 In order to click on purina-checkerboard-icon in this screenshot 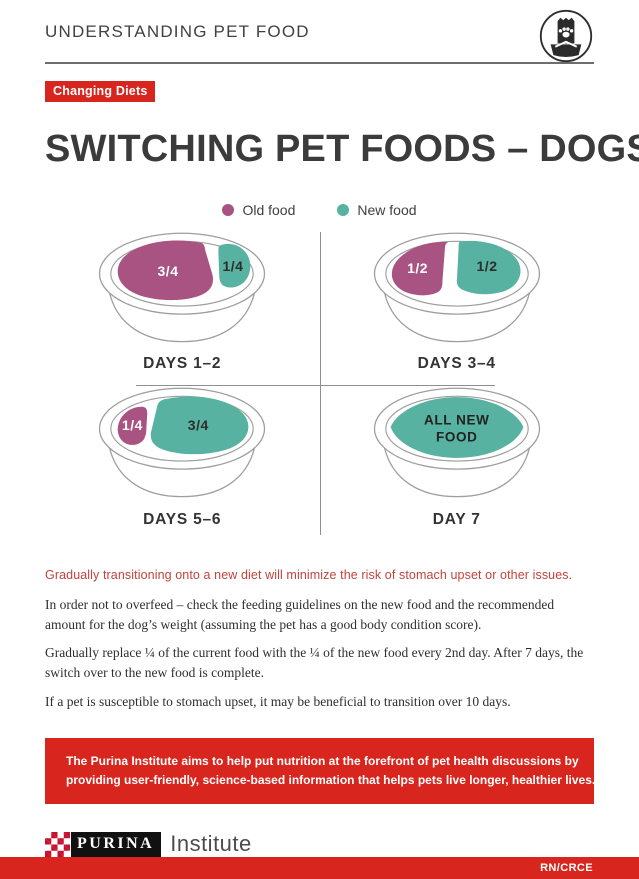, I will do `click(57, 844)`.